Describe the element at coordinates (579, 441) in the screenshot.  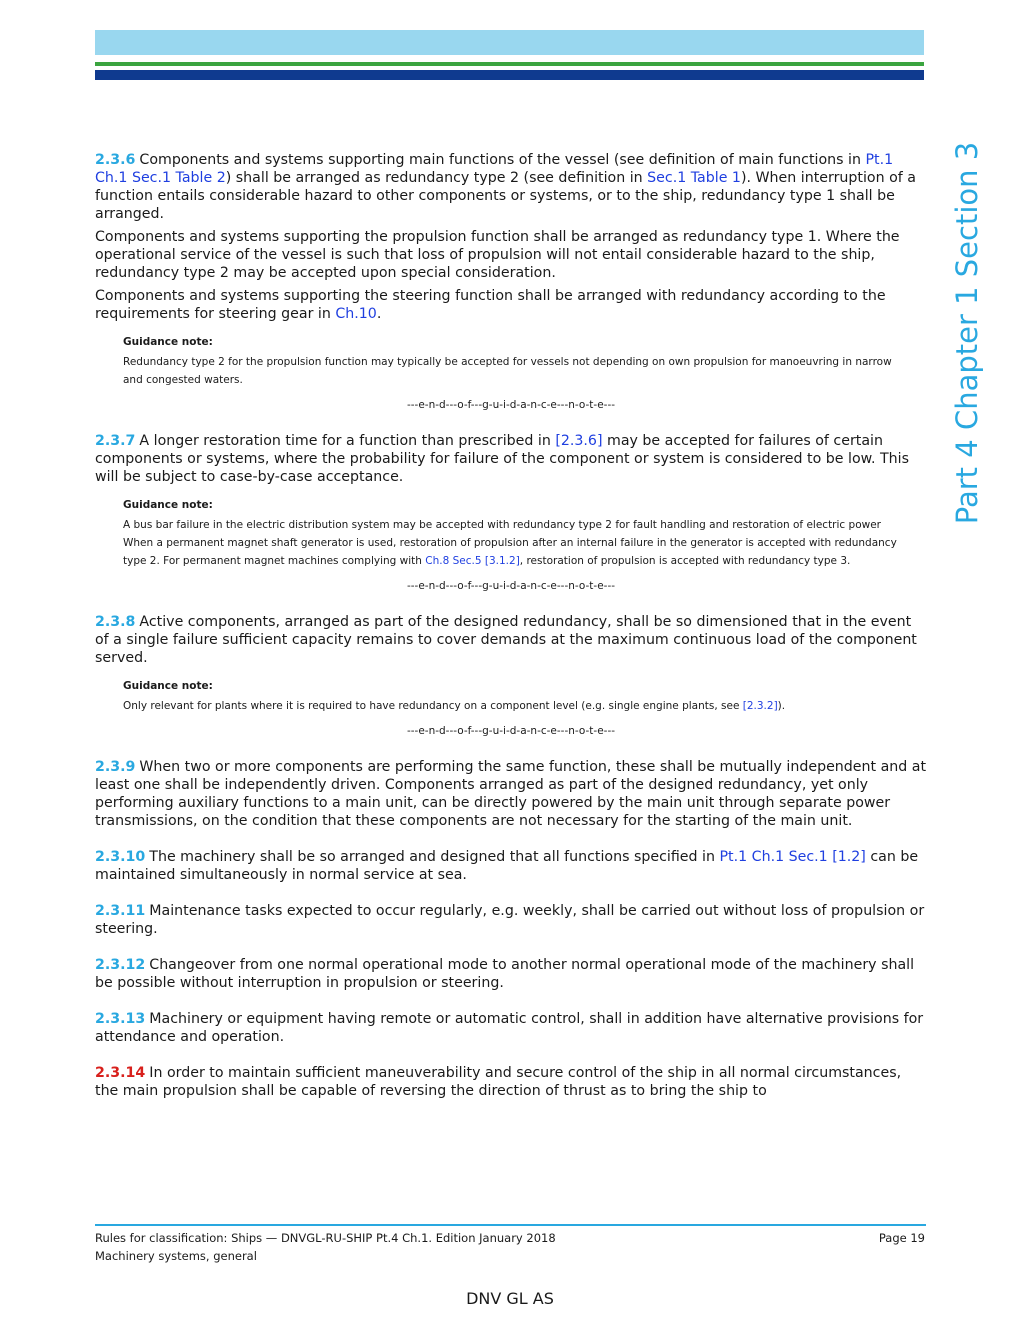
I see `link: [2.3.6]` at that location.